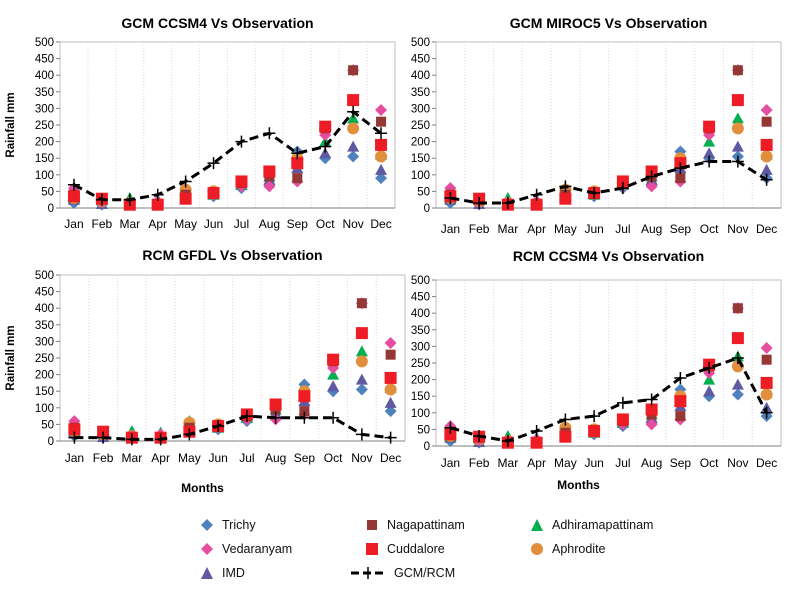 The width and height of the screenshot is (789, 612). What do you see at coordinates (402, 573) in the screenshot?
I see `legend-item-gcm-rcm: GCM/RCM` at bounding box center [402, 573].